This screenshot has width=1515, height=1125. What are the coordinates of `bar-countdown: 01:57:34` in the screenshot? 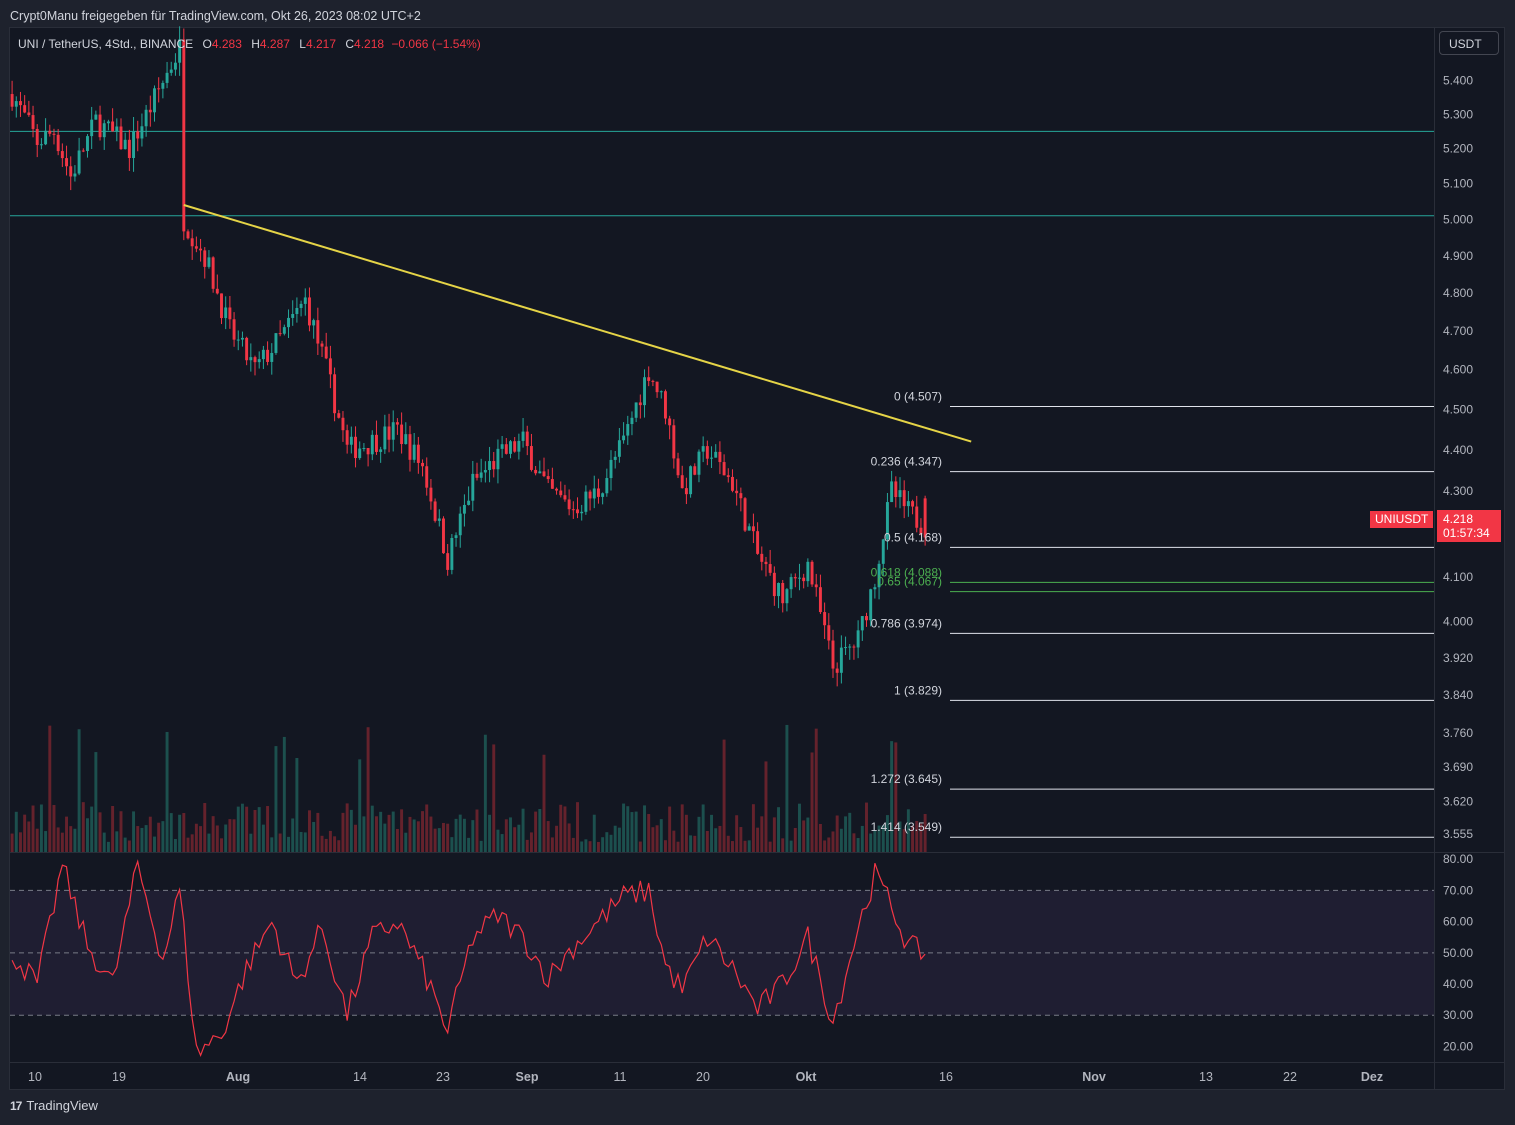 It's located at (1466, 533).